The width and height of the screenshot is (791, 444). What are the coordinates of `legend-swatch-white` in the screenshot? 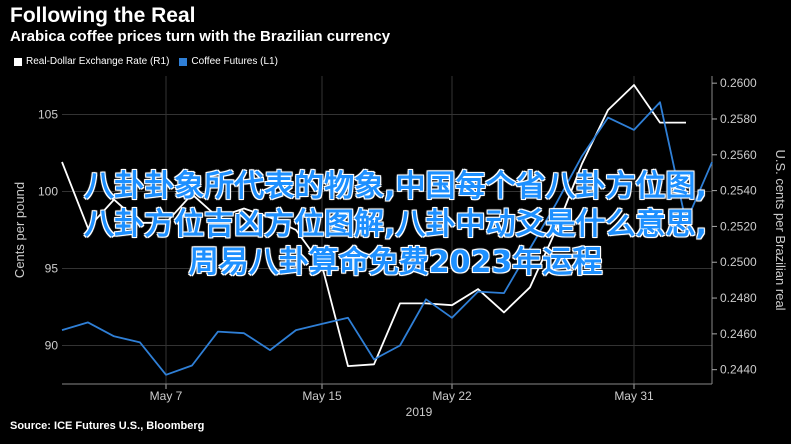 It's located at (18, 61).